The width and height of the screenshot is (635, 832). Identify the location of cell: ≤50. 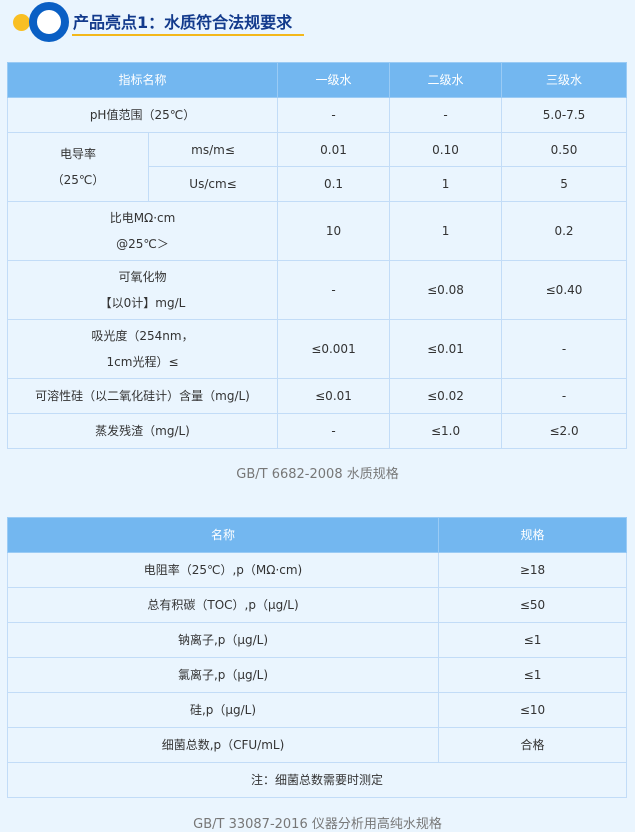
(532, 605).